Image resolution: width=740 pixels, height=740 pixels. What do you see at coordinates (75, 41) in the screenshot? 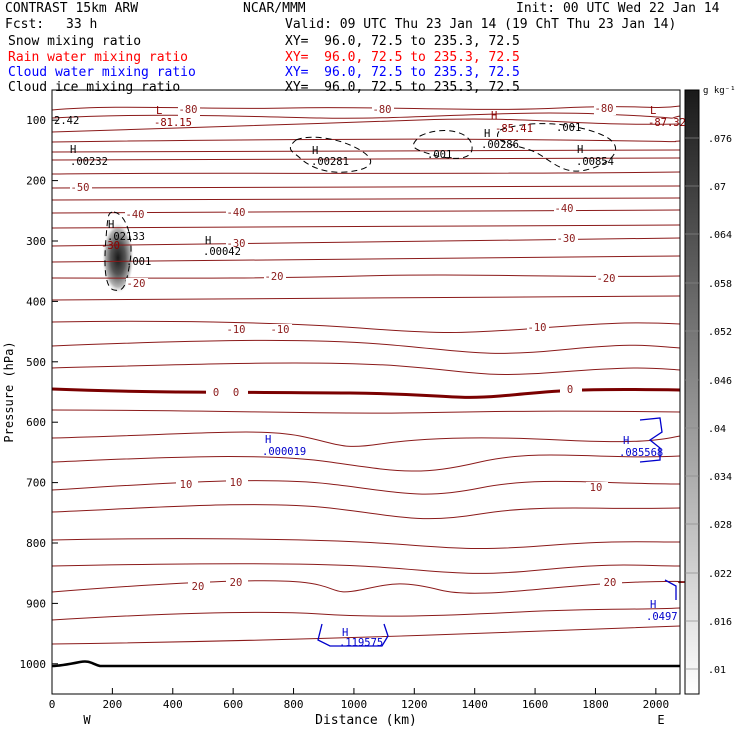
I see `field-name-snow: Snow mixing ratio` at bounding box center [75, 41].